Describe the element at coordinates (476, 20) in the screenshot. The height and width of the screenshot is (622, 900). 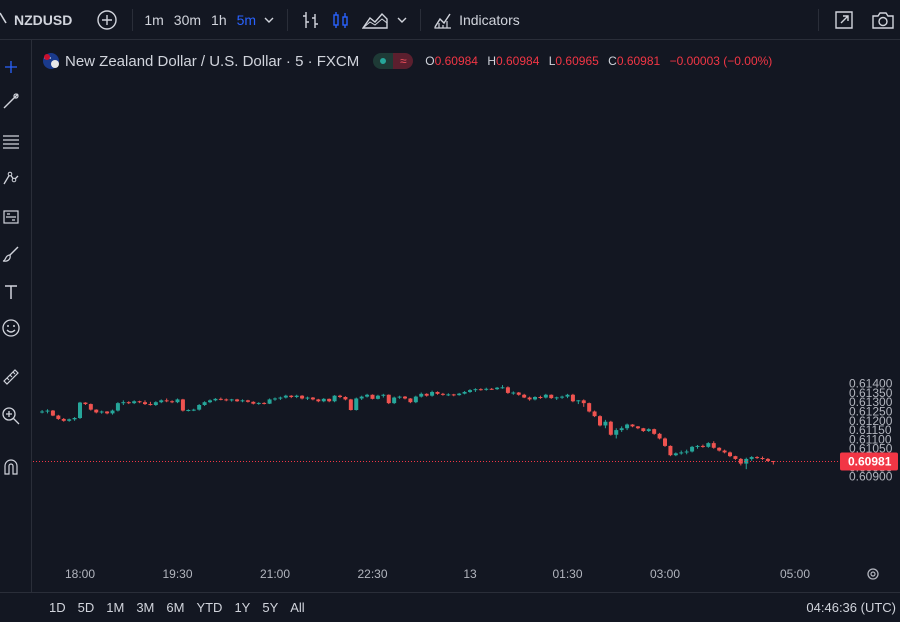
I see `indicators-button: Indicators` at that location.